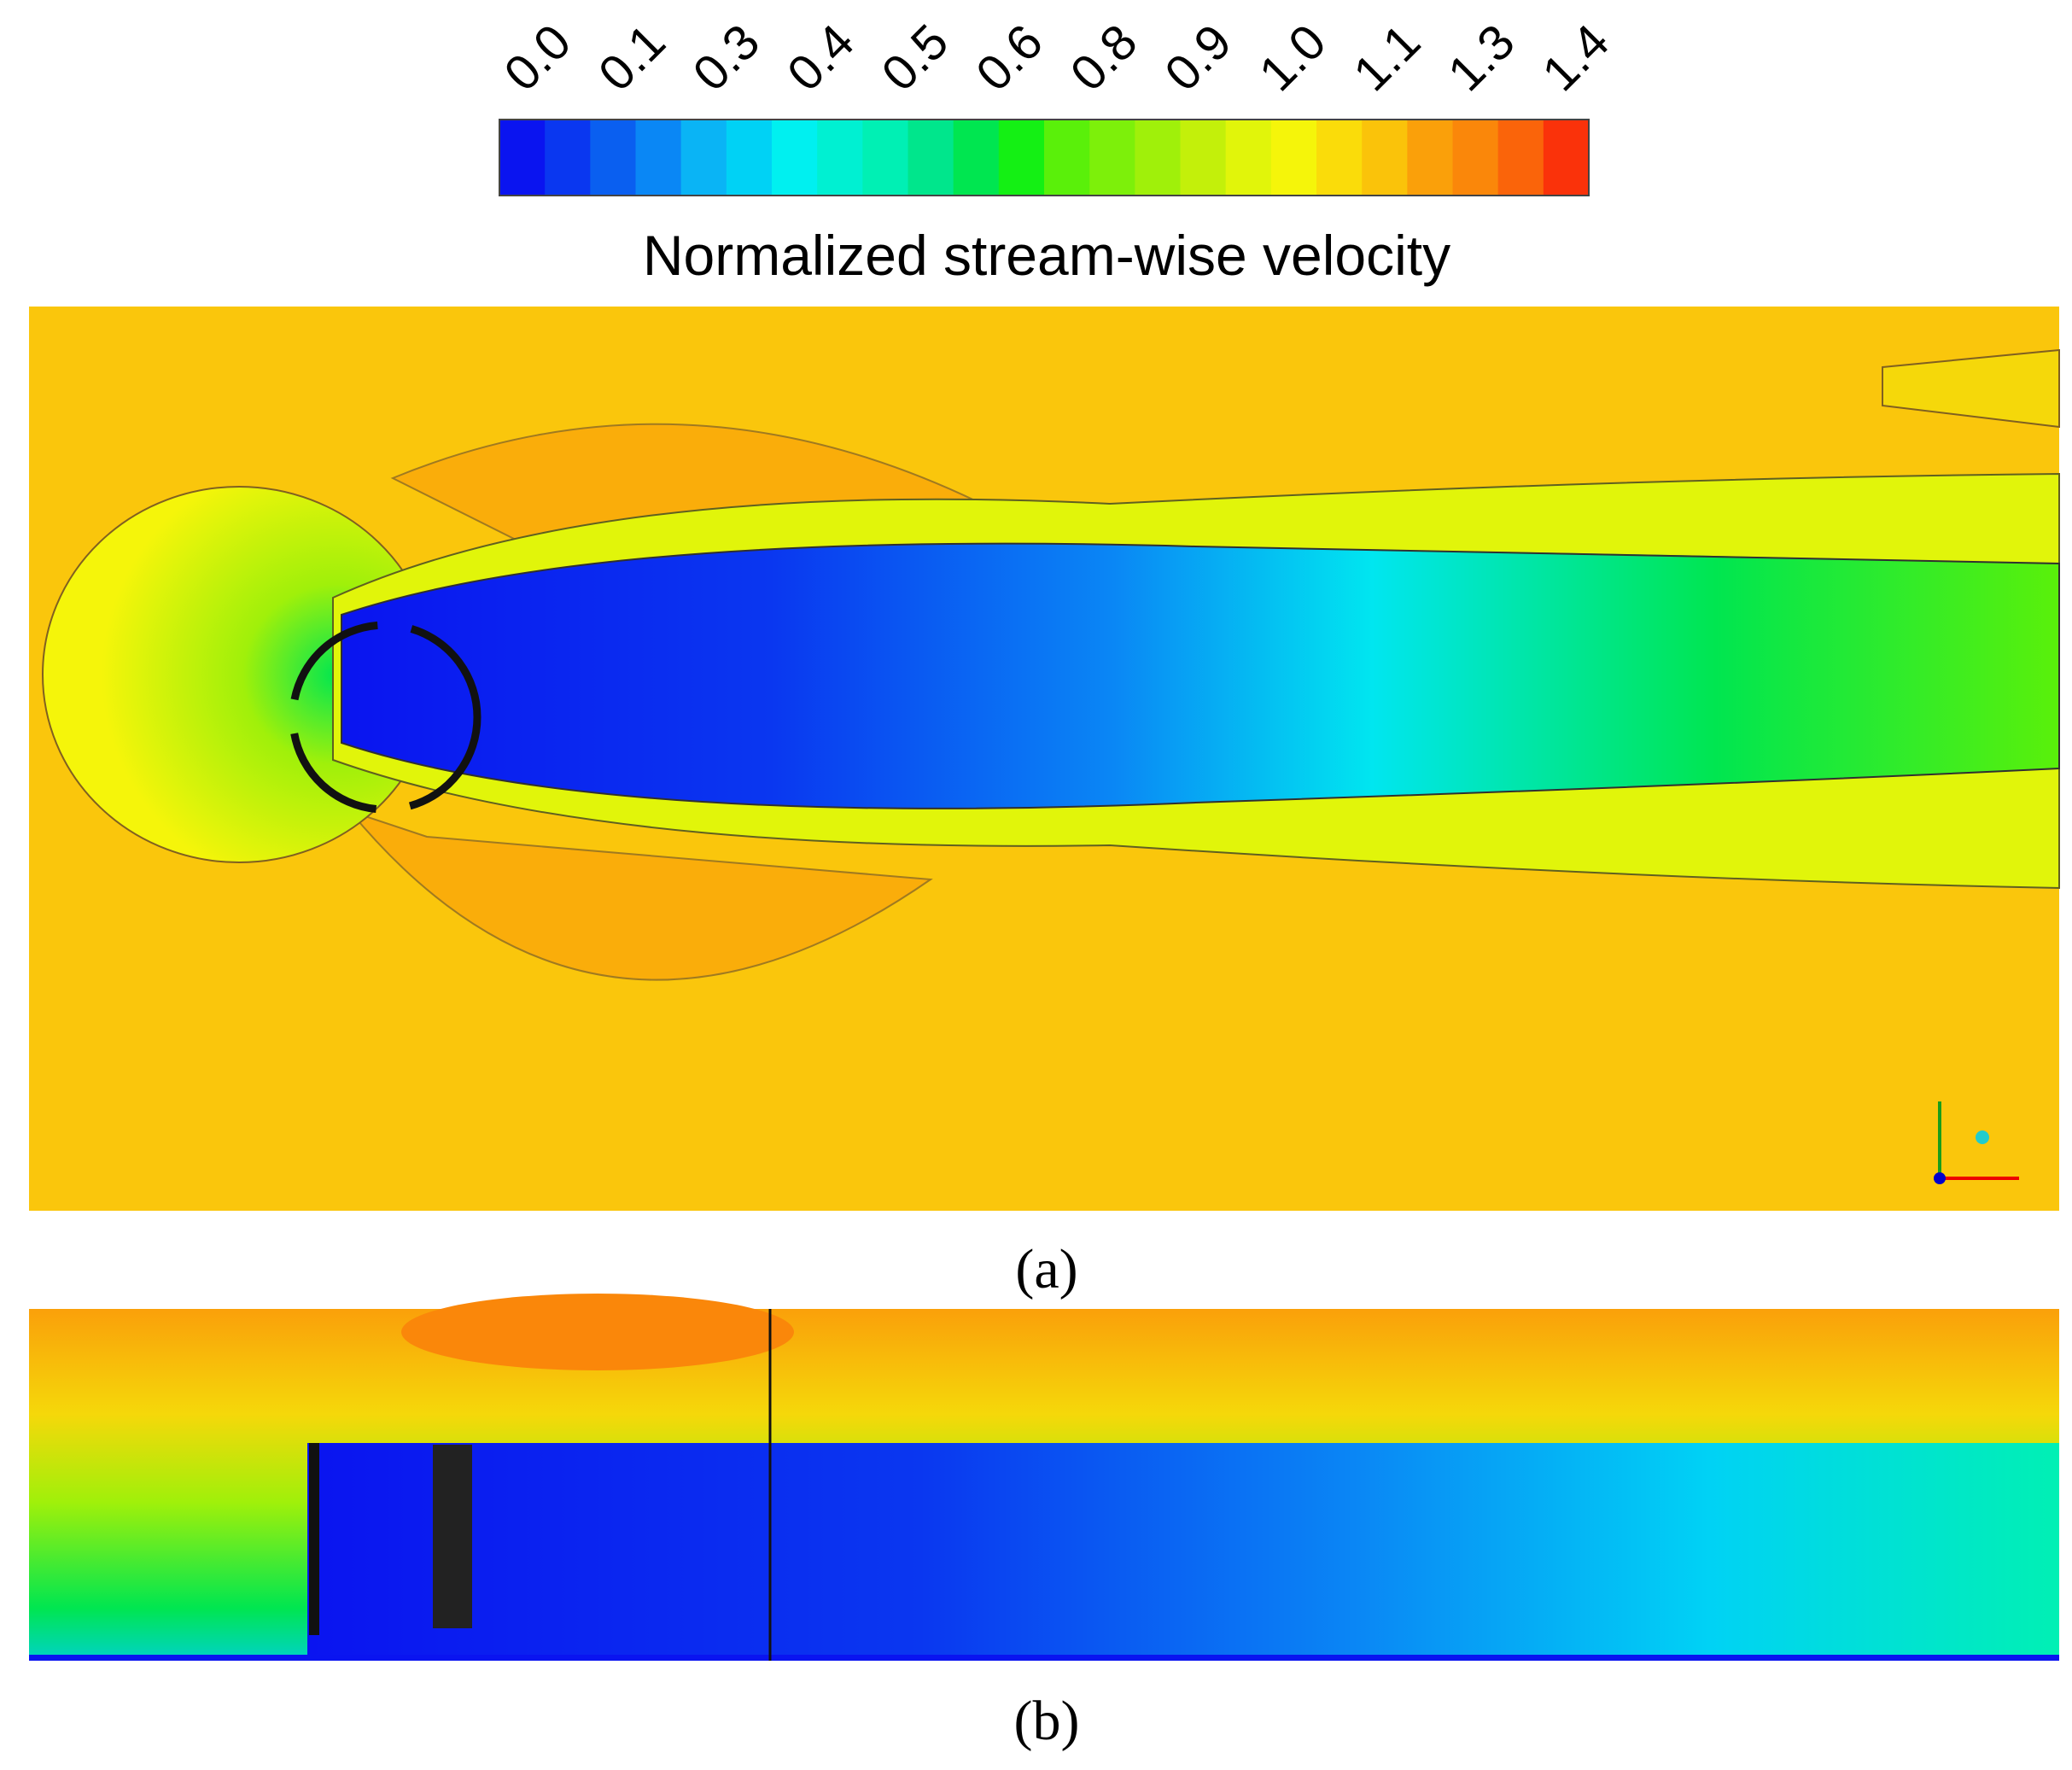 The image size is (2072, 1770). I want to click on panel-label: (a), so click(1046, 1269).